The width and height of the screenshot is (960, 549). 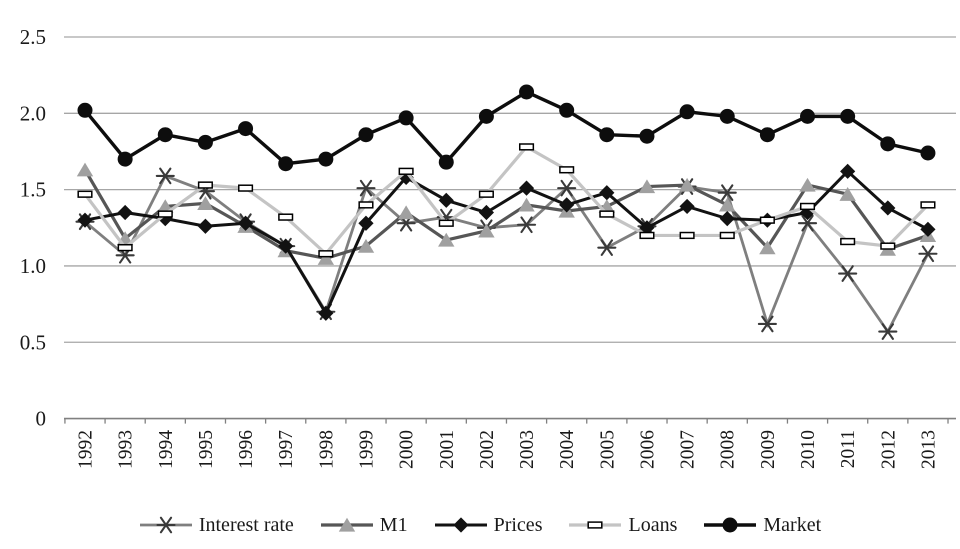 I want to click on x-axis-label: 2006, so click(x=647, y=449).